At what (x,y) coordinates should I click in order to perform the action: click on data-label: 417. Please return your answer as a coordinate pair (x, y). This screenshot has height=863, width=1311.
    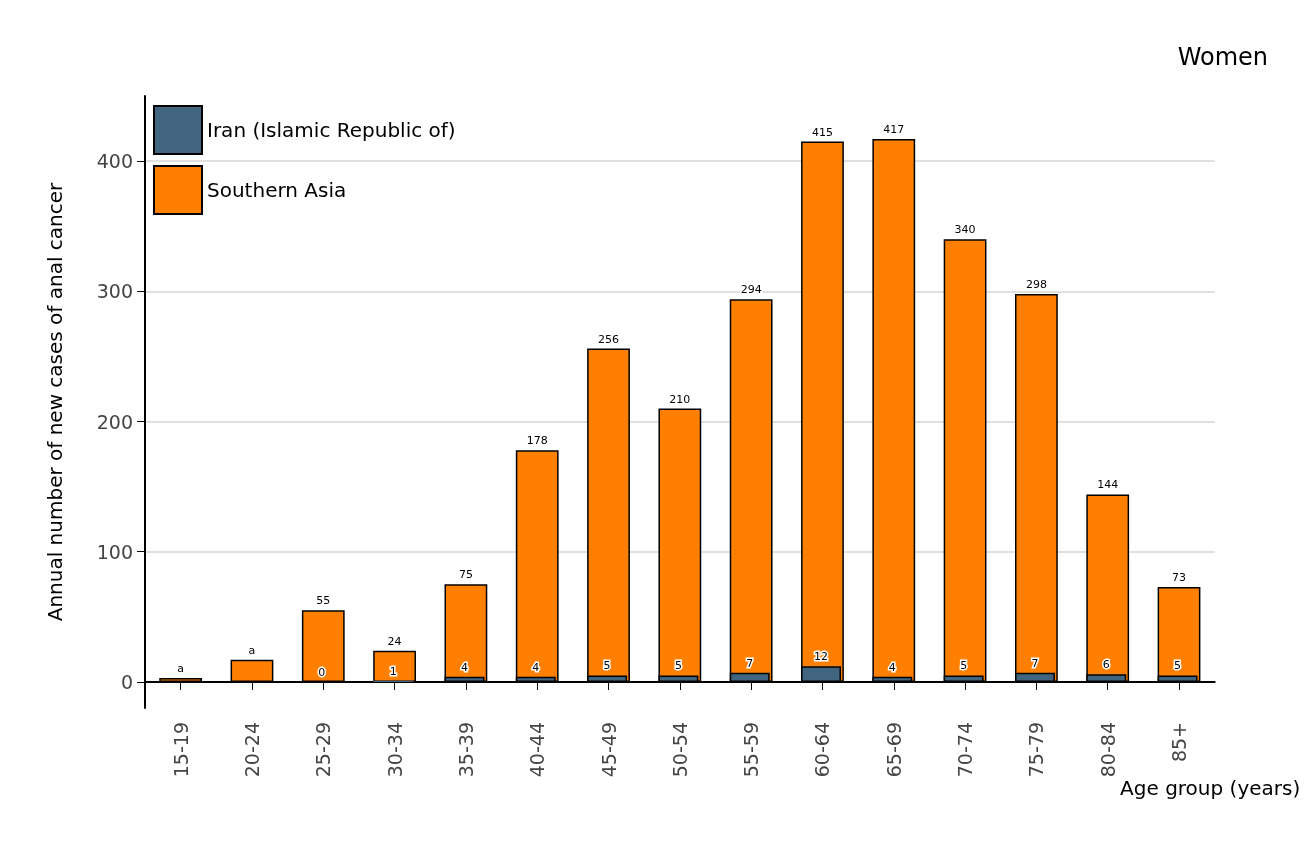
    Looking at the image, I should click on (894, 129).